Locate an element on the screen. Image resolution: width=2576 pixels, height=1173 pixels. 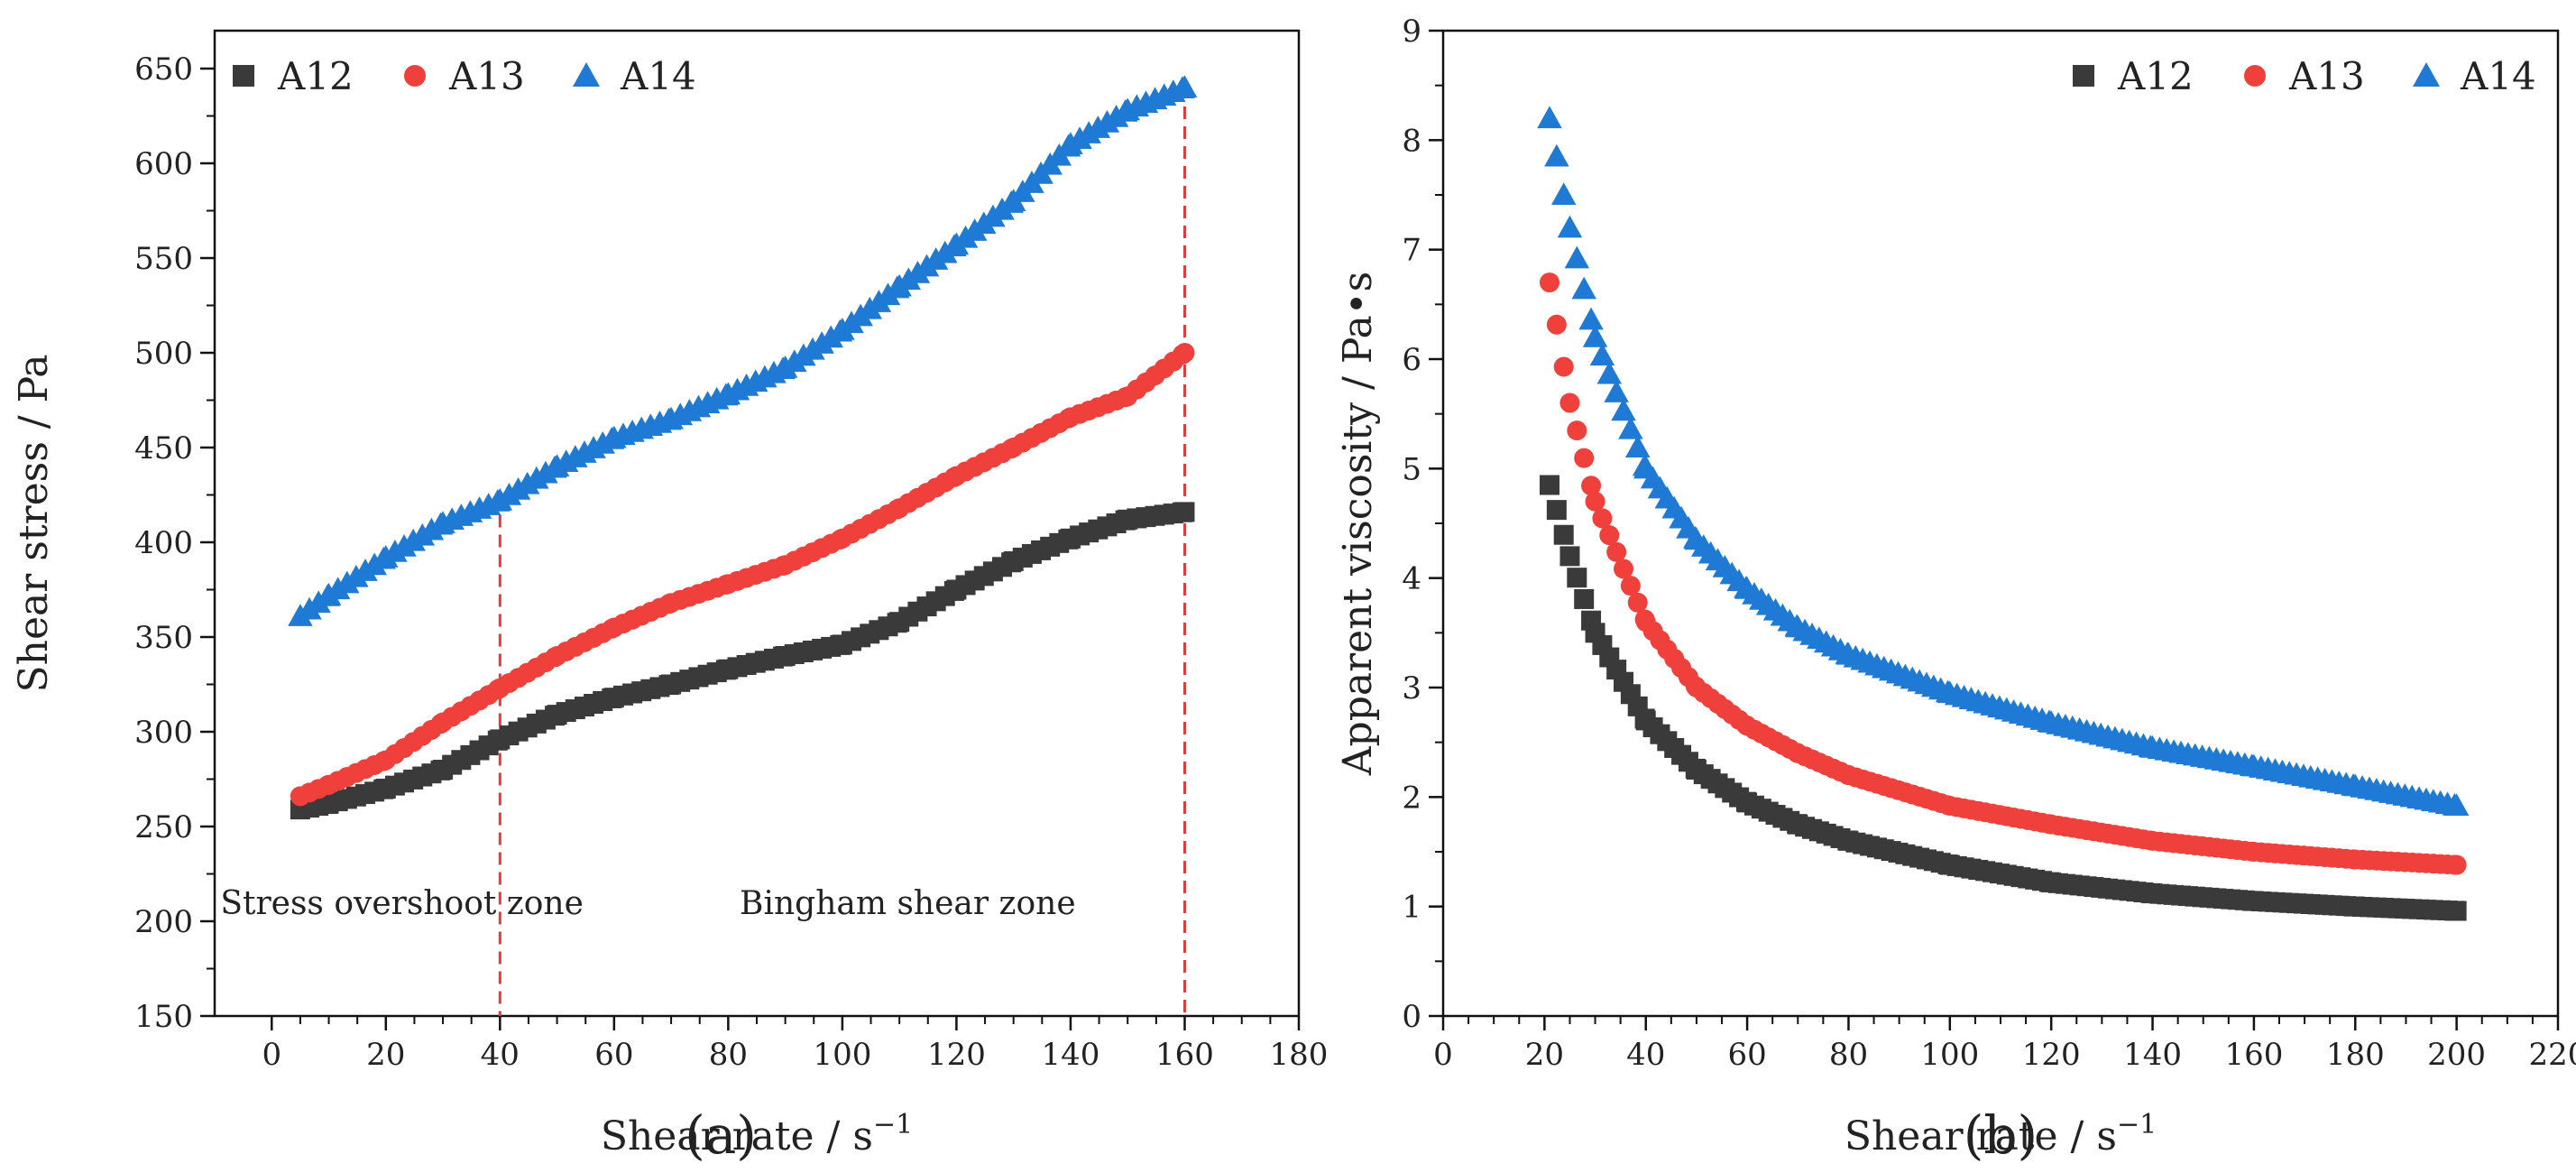
panel-label: (a) is located at coordinates (721, 1135).